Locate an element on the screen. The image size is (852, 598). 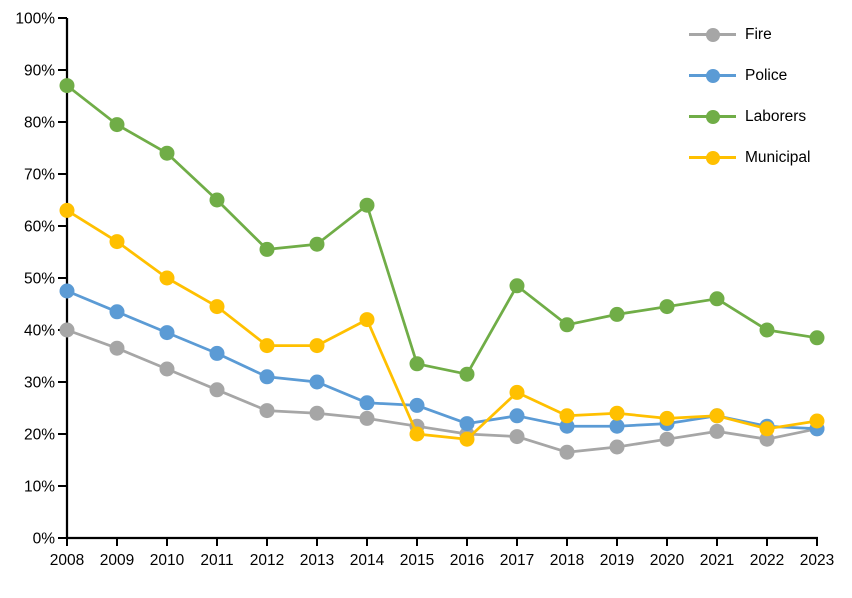
x-tick-label: 2020 is located at coordinates (667, 560).